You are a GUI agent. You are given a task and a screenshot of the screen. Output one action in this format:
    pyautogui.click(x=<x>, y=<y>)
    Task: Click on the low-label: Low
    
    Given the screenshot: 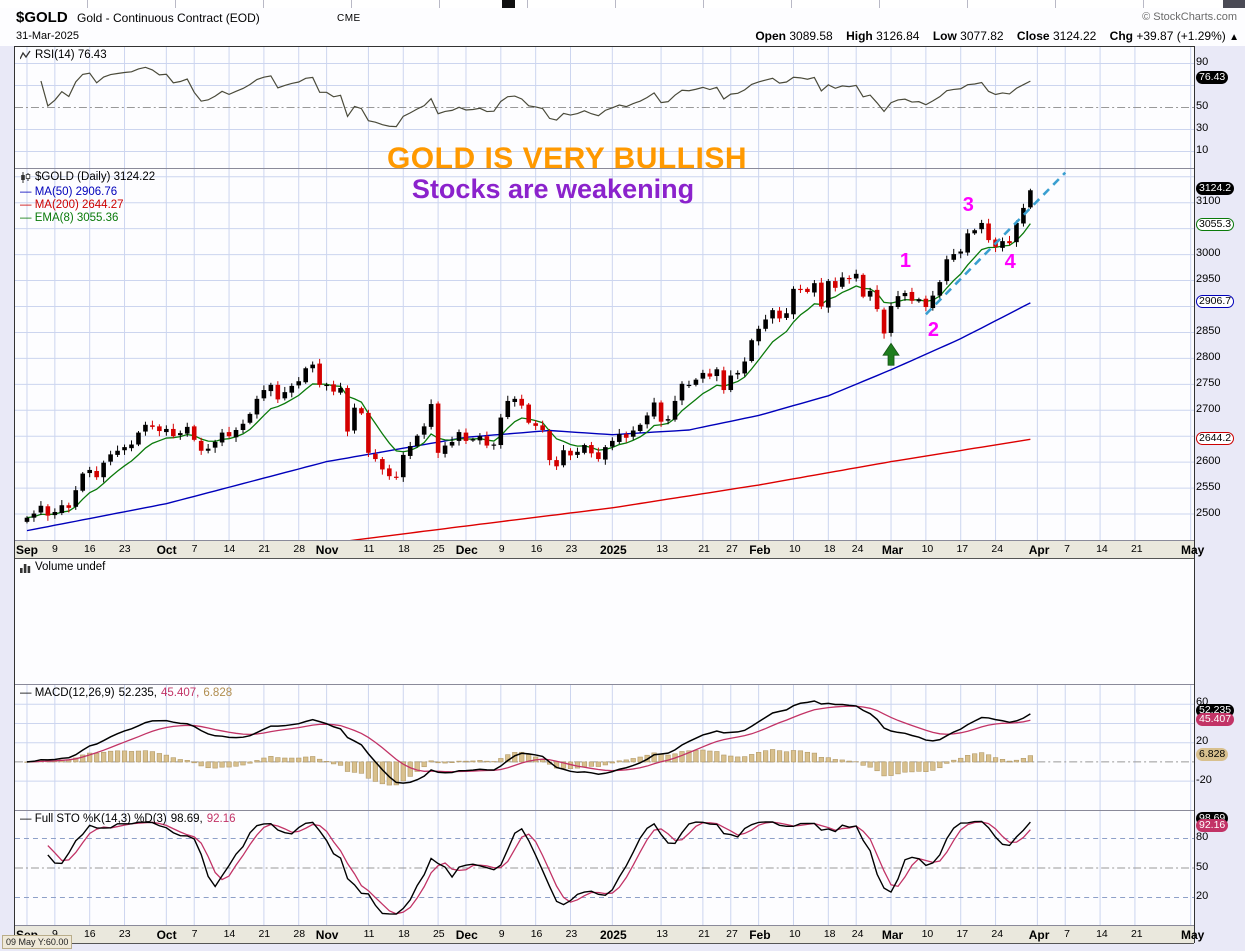 What is the action you would take?
    pyautogui.click(x=944, y=36)
    